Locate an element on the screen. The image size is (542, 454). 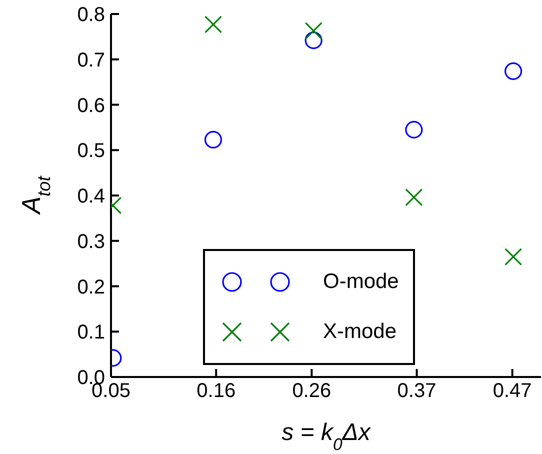
y-tick-label: 0.3 is located at coordinates (91, 241).